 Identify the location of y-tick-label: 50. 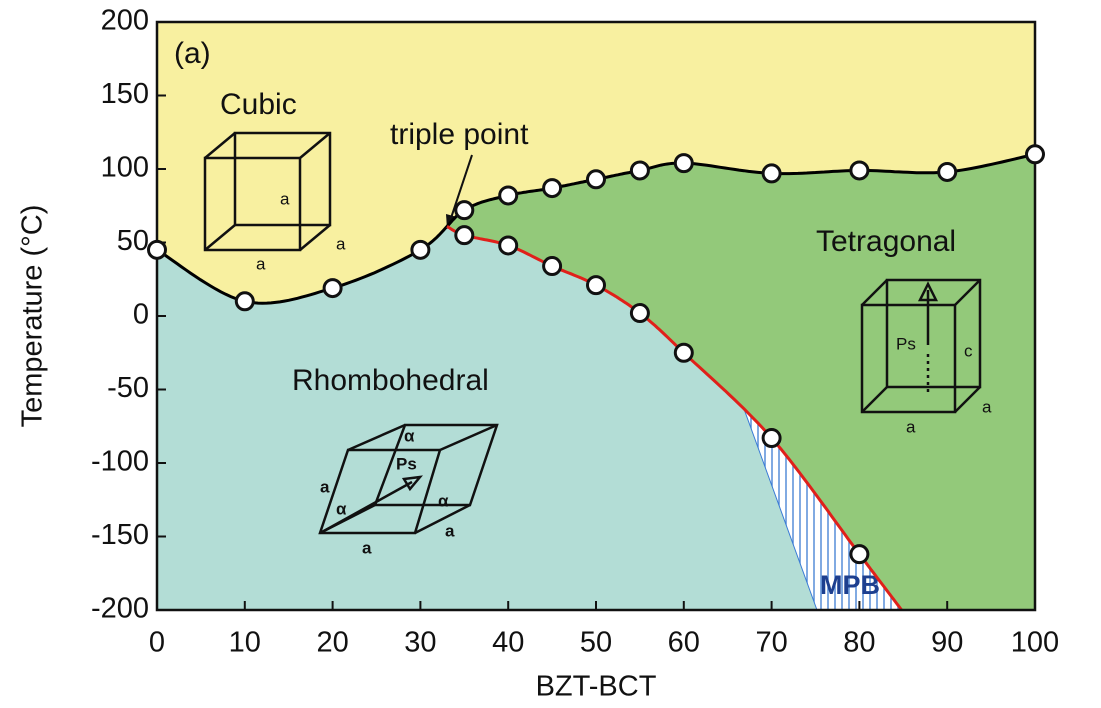
(133, 241).